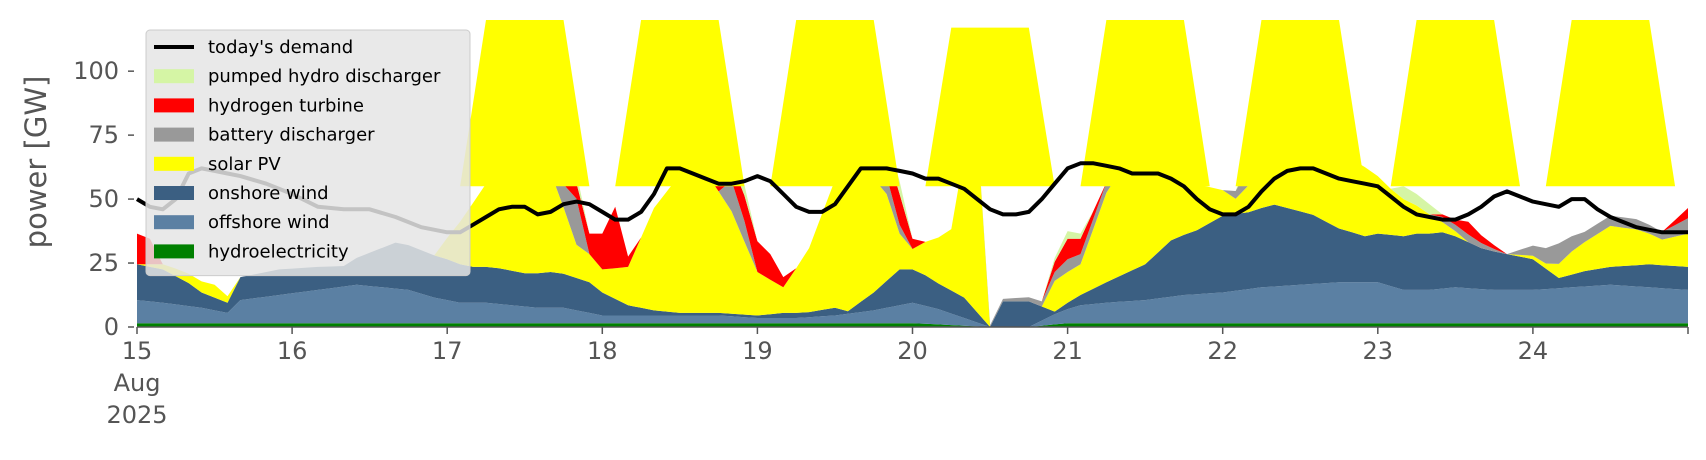 This screenshot has height=460, width=1706. What do you see at coordinates (1378, 351) in the screenshot?
I see `x-tick-label: 23` at bounding box center [1378, 351].